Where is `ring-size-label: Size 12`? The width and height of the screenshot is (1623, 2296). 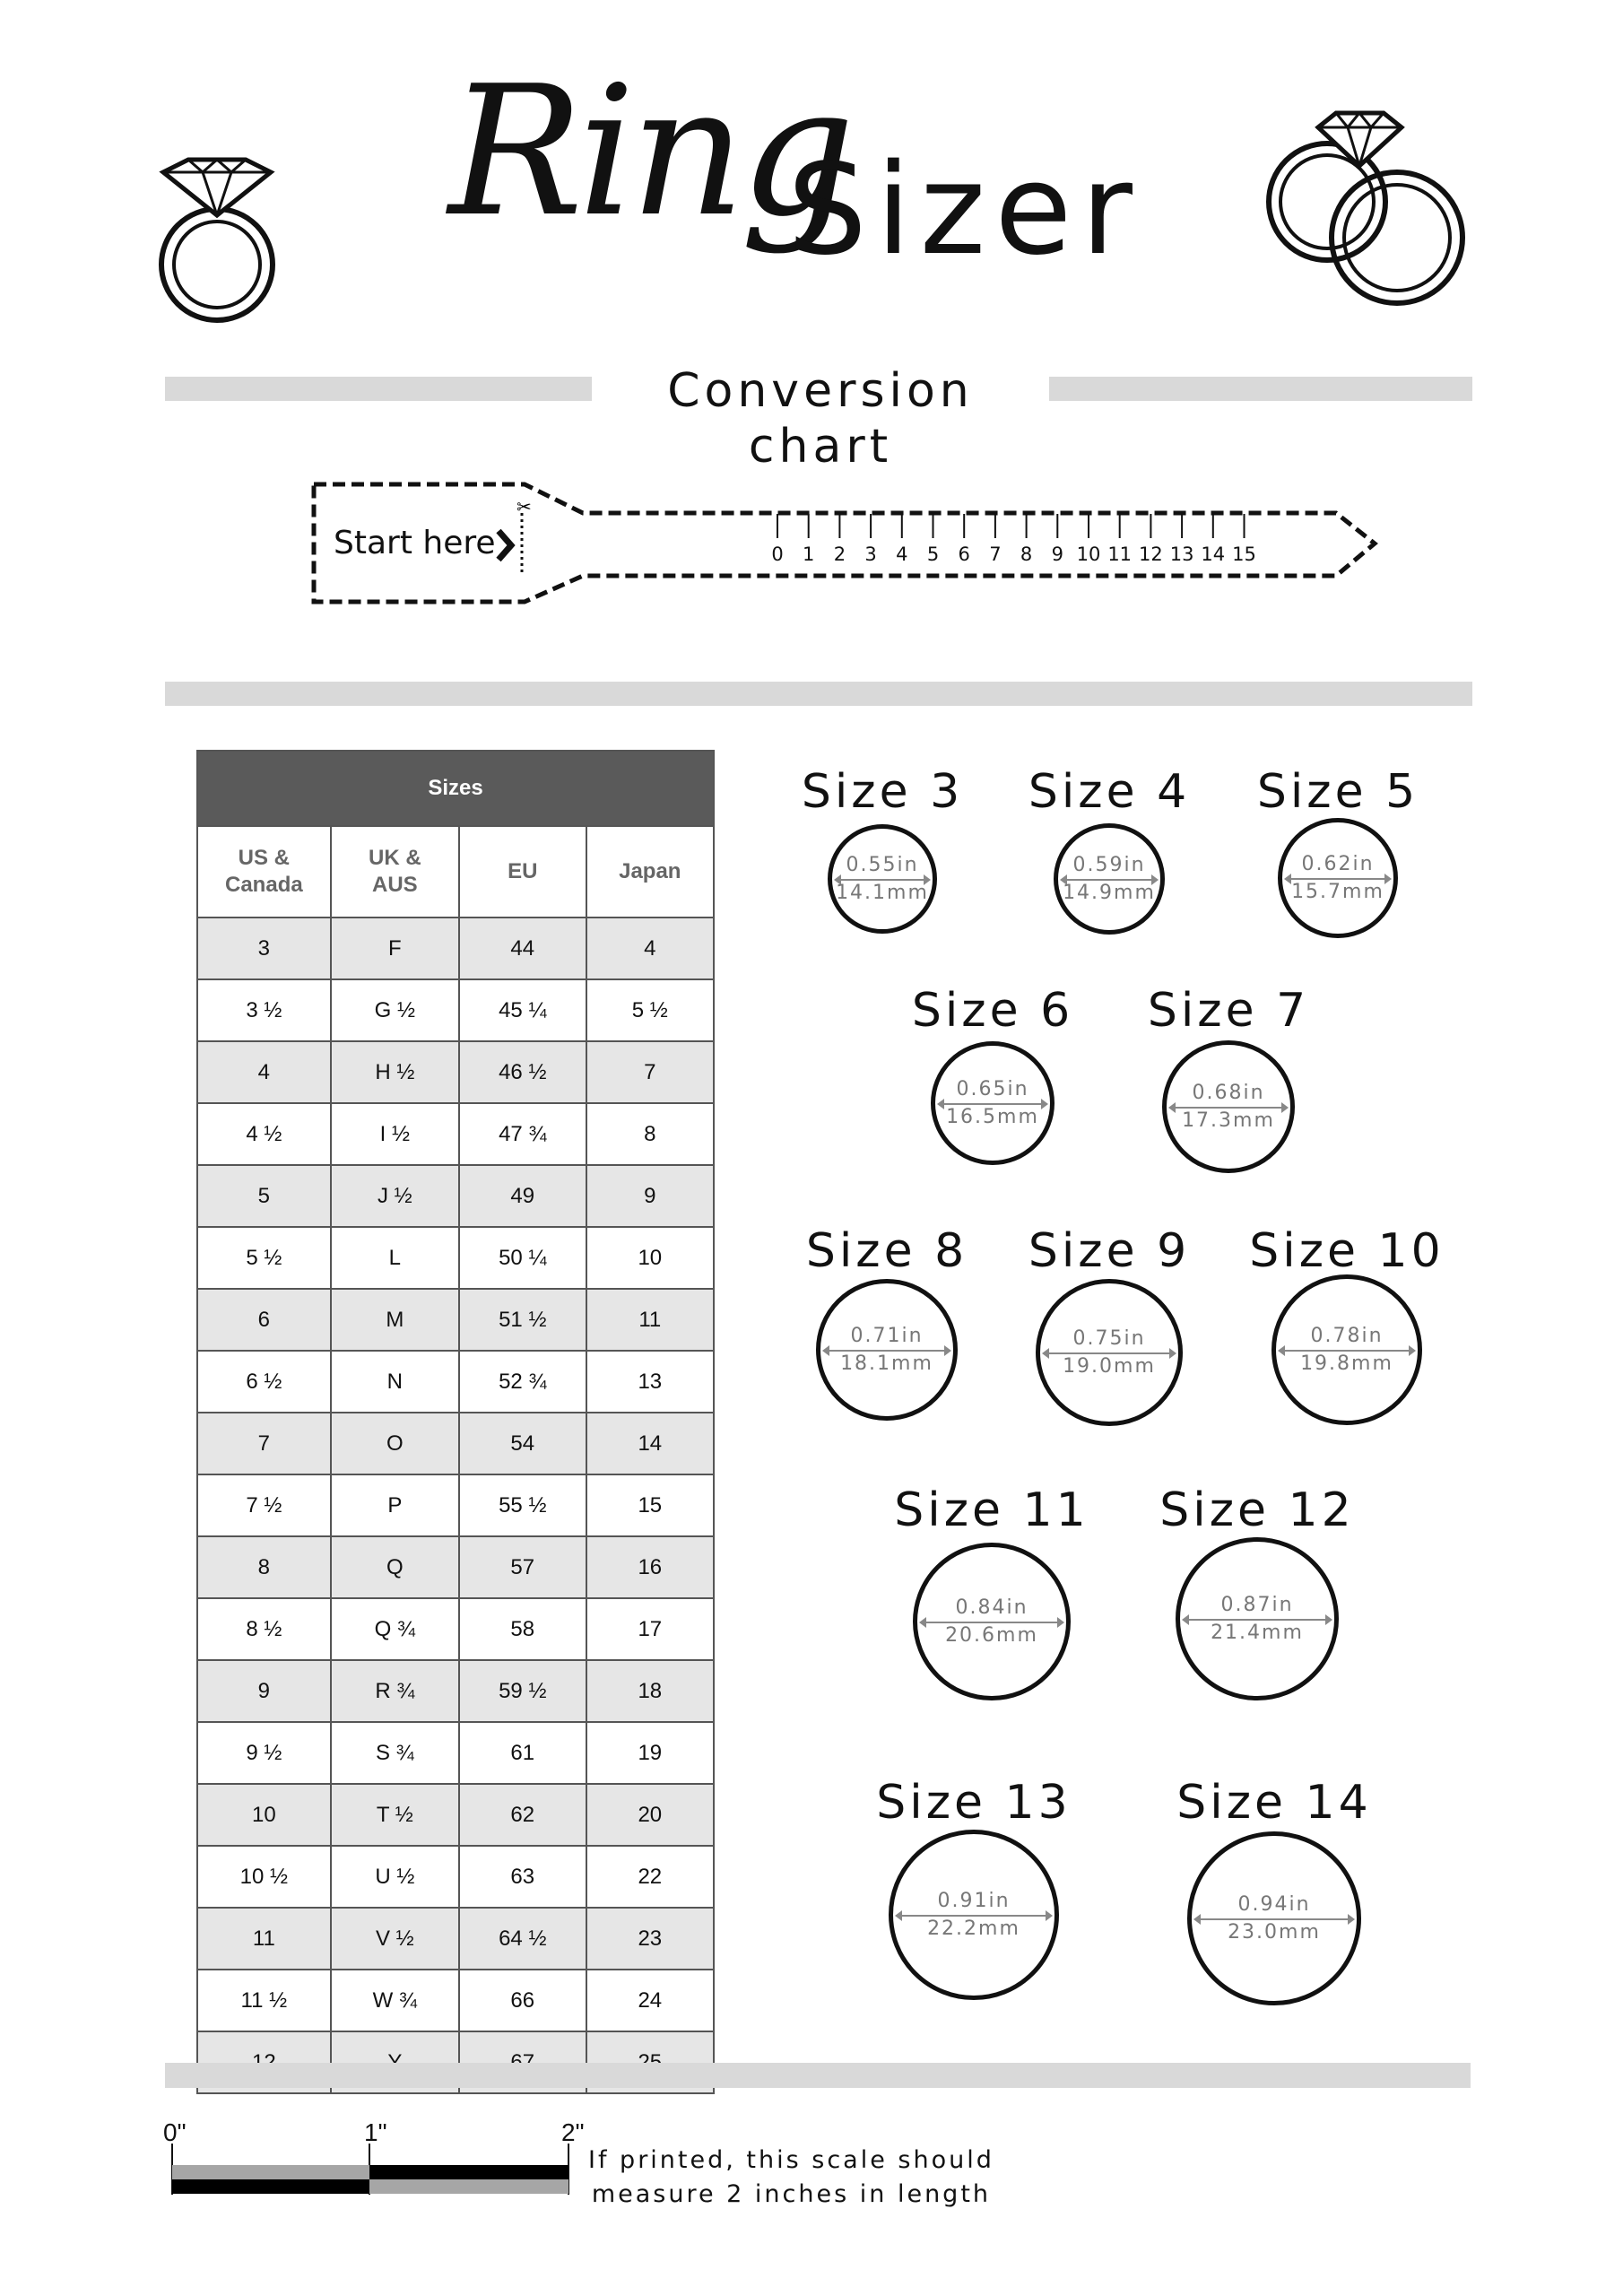 ring-size-label: Size 12 is located at coordinates (1257, 1510).